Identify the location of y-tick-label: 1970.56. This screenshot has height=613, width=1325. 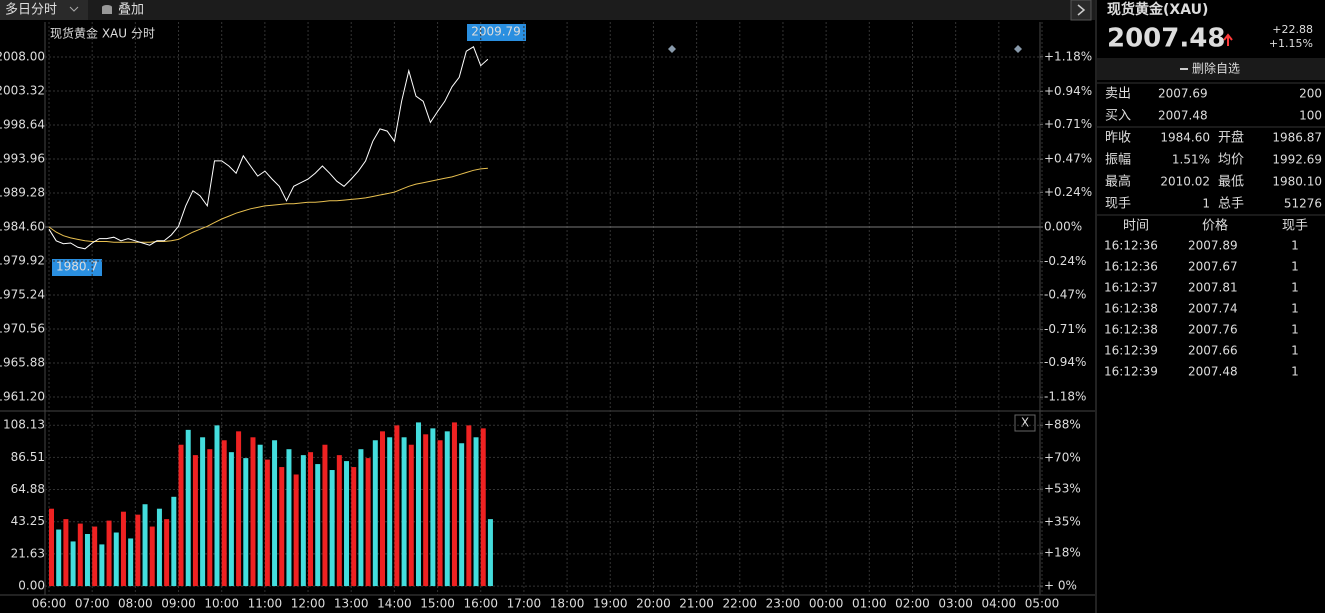
(22, 328).